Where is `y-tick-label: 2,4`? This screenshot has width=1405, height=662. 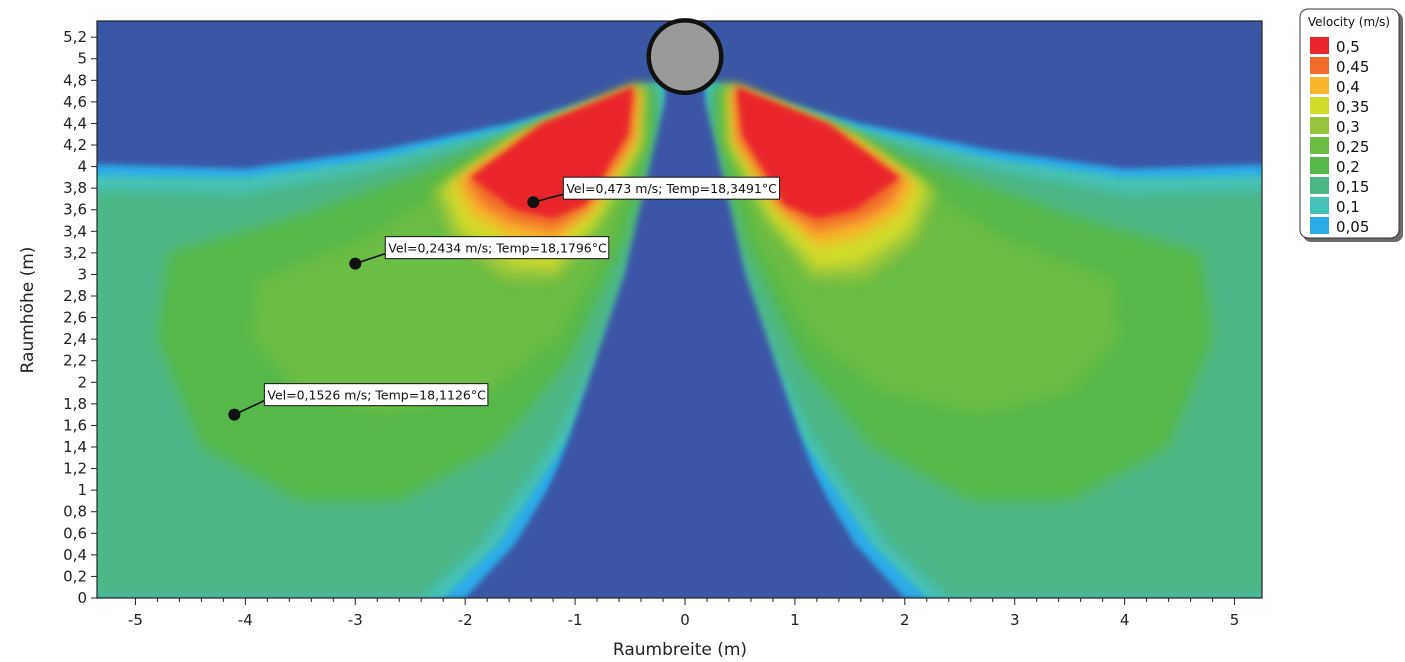
y-tick-label: 2,4 is located at coordinates (75, 339).